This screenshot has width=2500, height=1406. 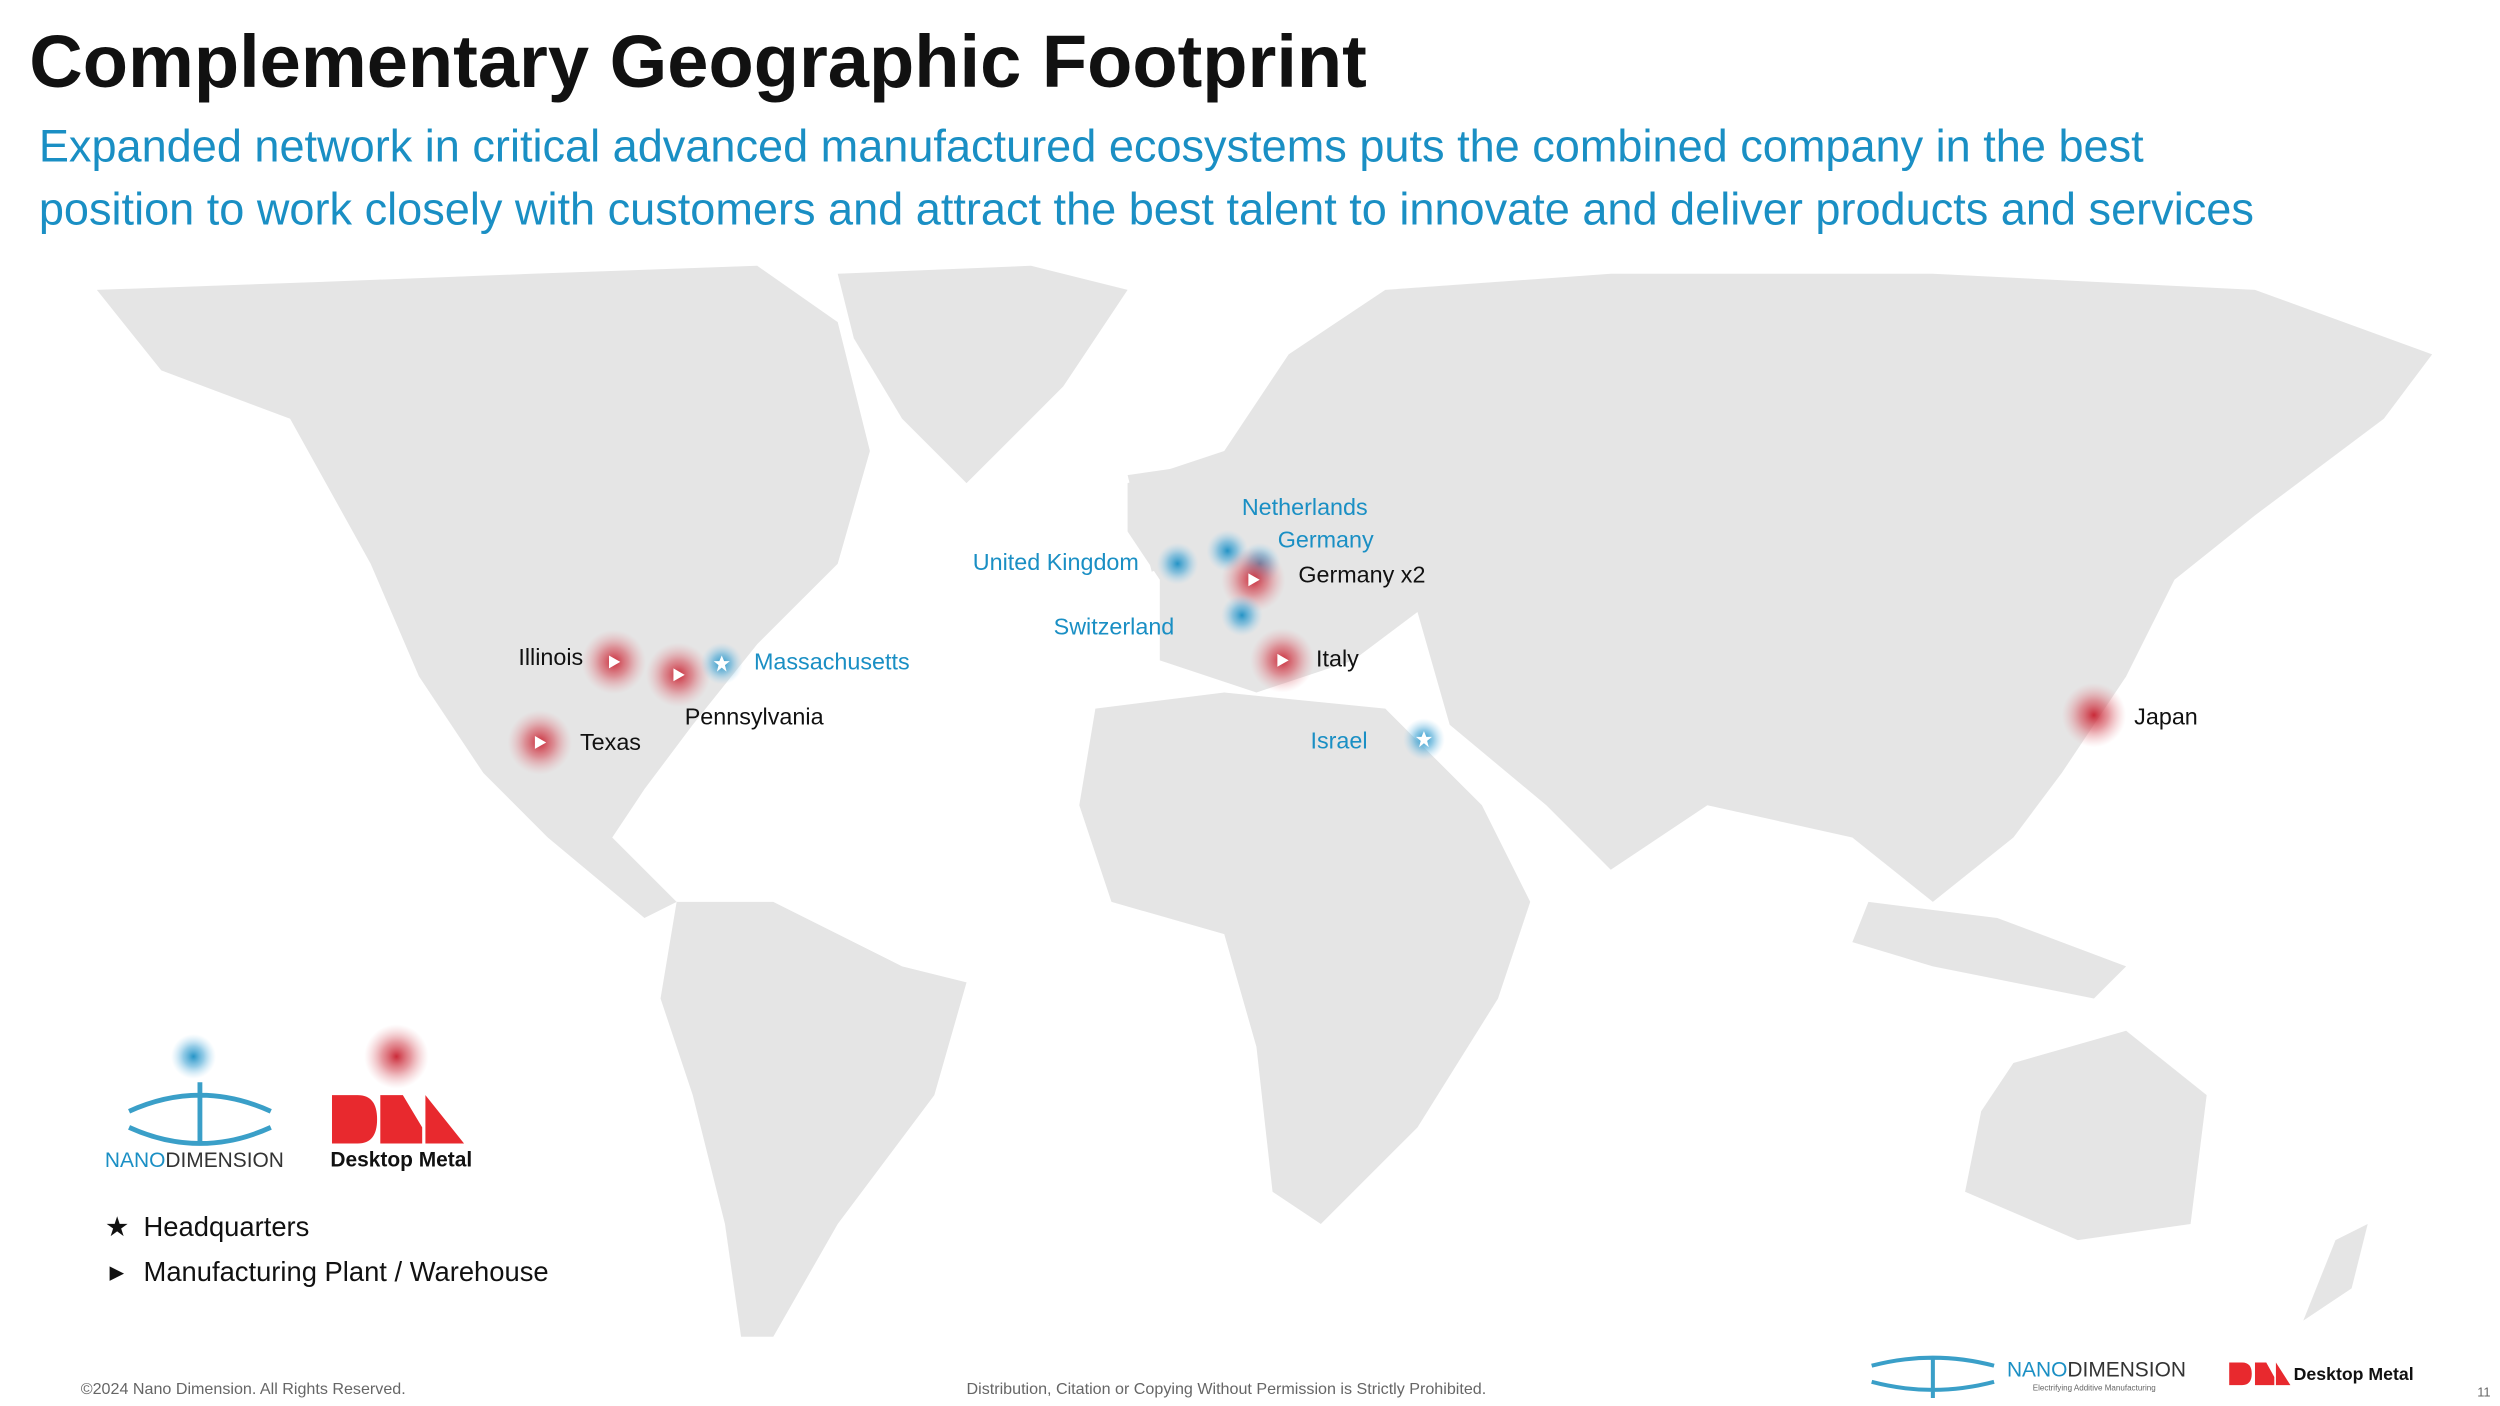 I want to click on location-label: Germany x2, so click(x=1361, y=575).